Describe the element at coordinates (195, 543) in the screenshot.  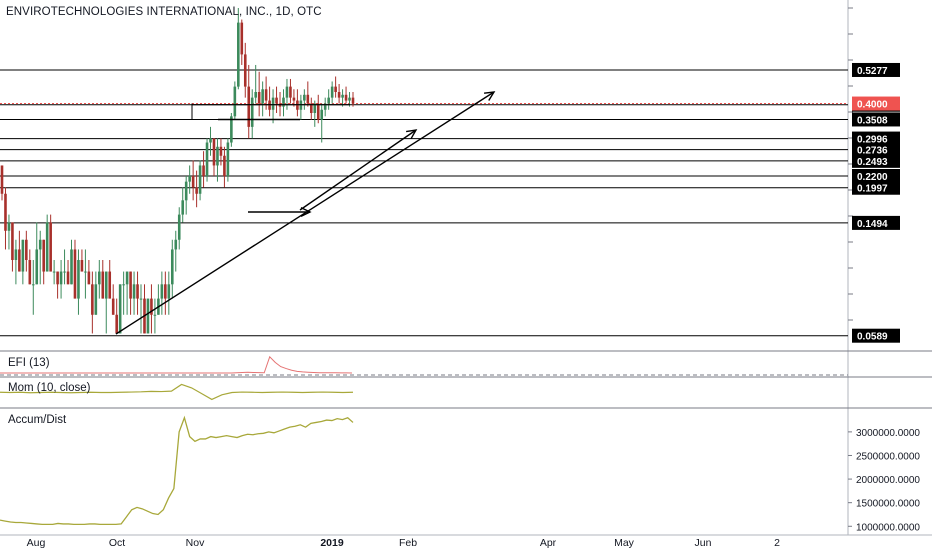
I see `x-axis-tick-label: Nov` at that location.